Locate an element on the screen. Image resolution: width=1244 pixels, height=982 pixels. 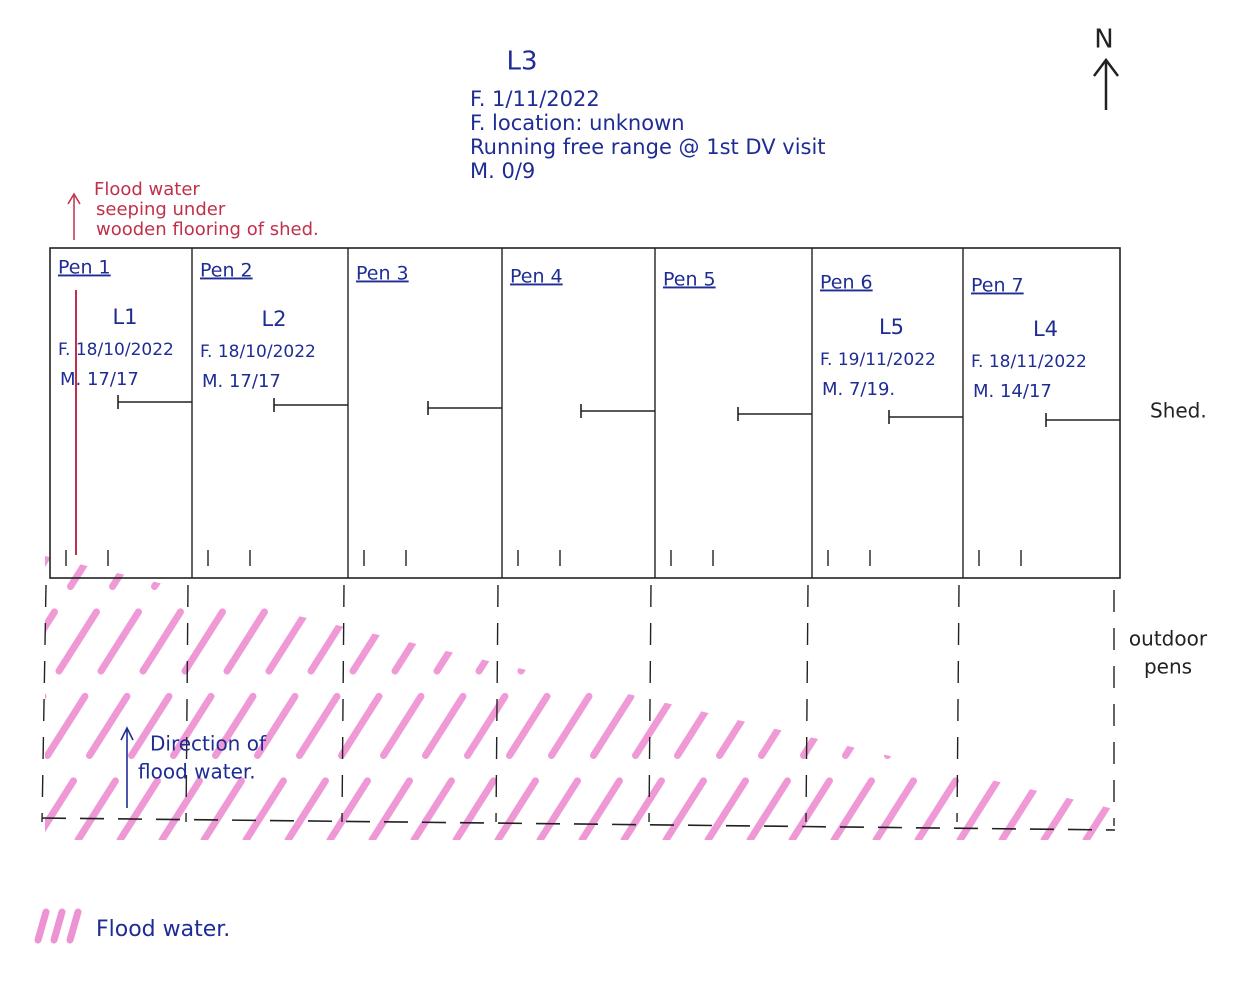
outdoor-label: pens is located at coordinates (1168, 667).